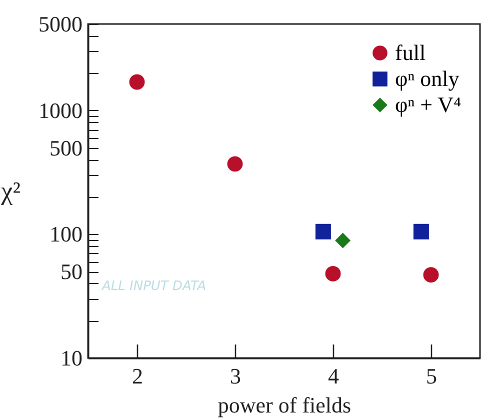 Image resolution: width=497 pixels, height=419 pixels. Describe the element at coordinates (235, 376) in the screenshot. I see `x-tick-label: 3` at that location.